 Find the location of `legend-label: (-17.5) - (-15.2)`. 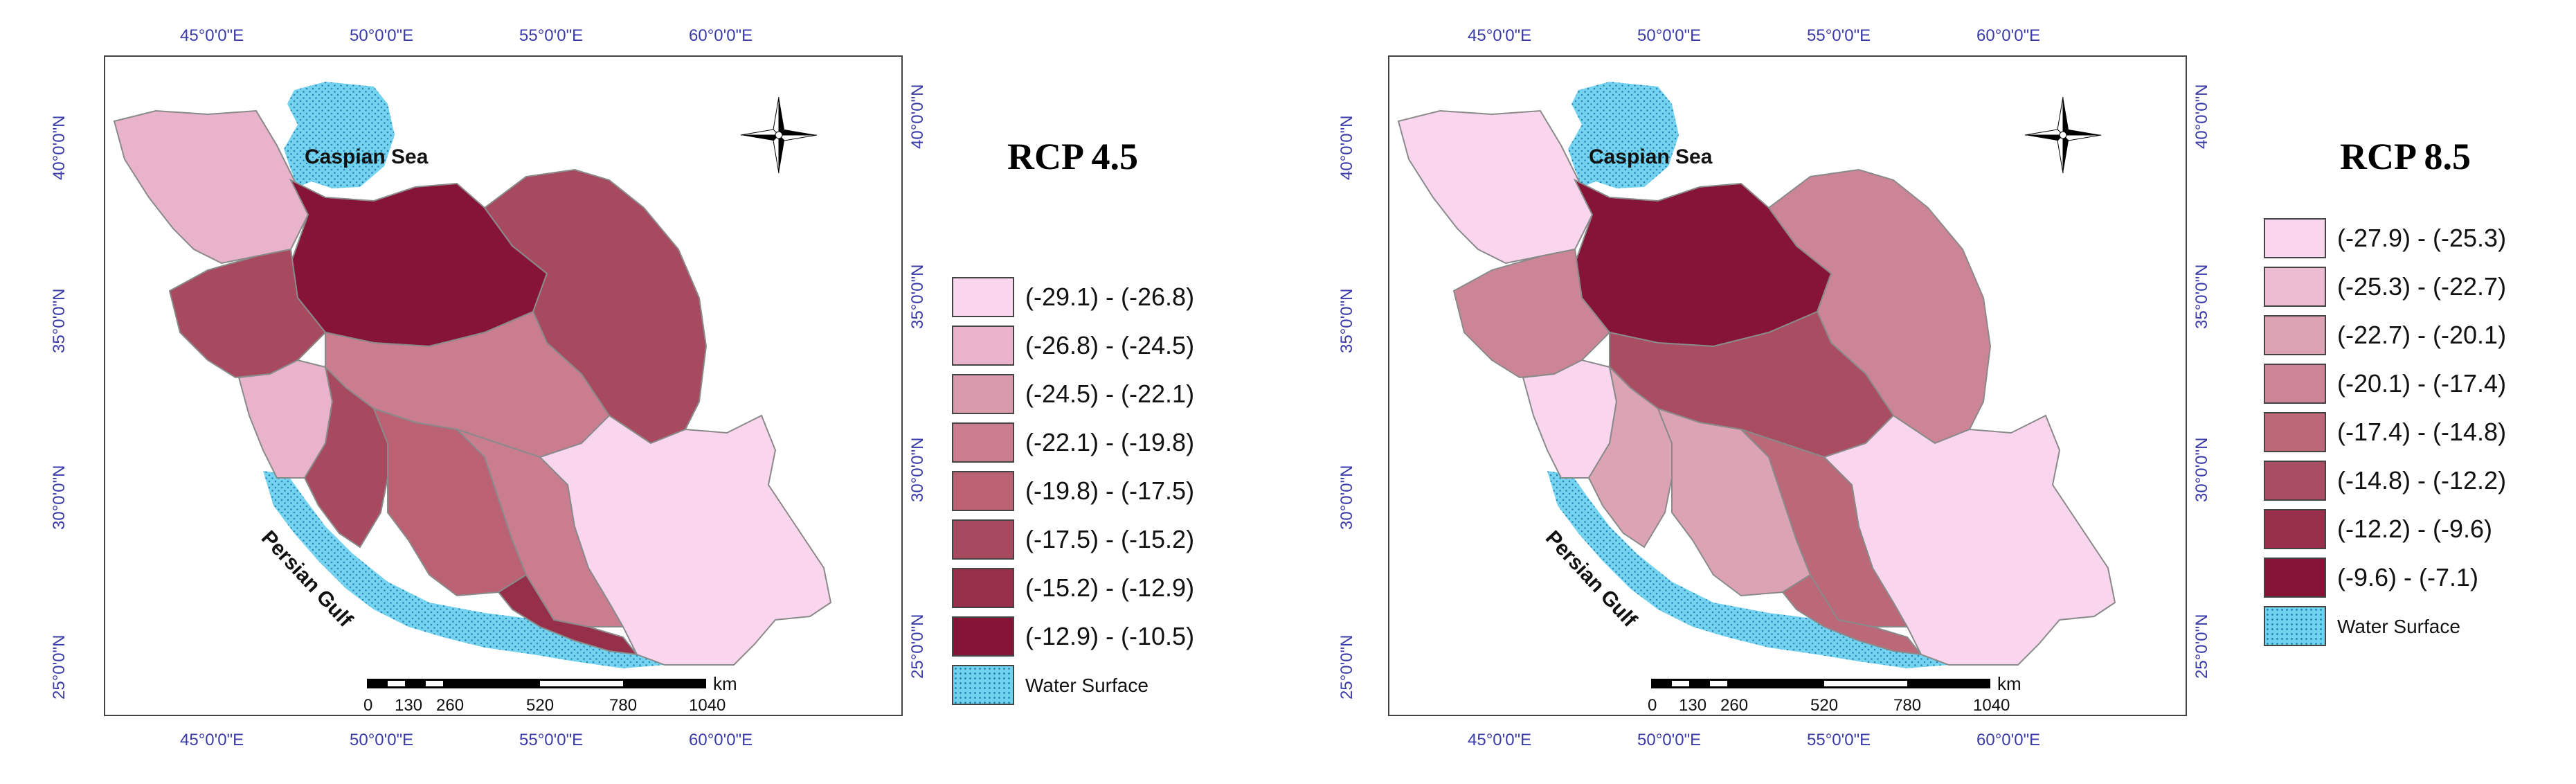

legend-label: (-17.5) - (-15.2) is located at coordinates (1110, 539).